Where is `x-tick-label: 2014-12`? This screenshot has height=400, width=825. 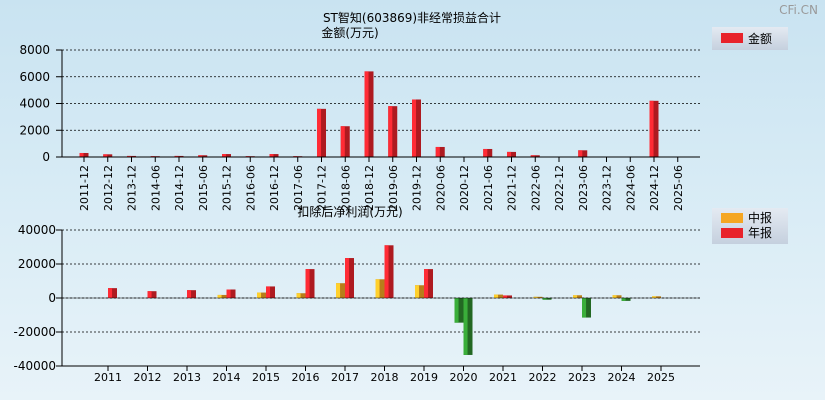
x-tick-label: 2014-12 is located at coordinates (179, 188).